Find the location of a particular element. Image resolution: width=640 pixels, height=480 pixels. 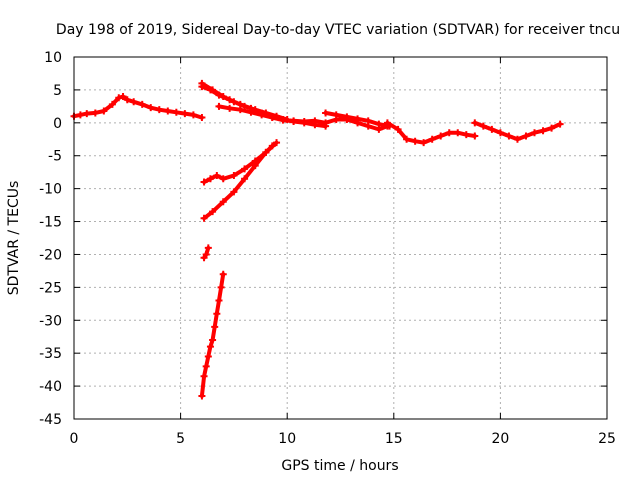

series-main-track-afternoon is located at coordinates (431, 133).